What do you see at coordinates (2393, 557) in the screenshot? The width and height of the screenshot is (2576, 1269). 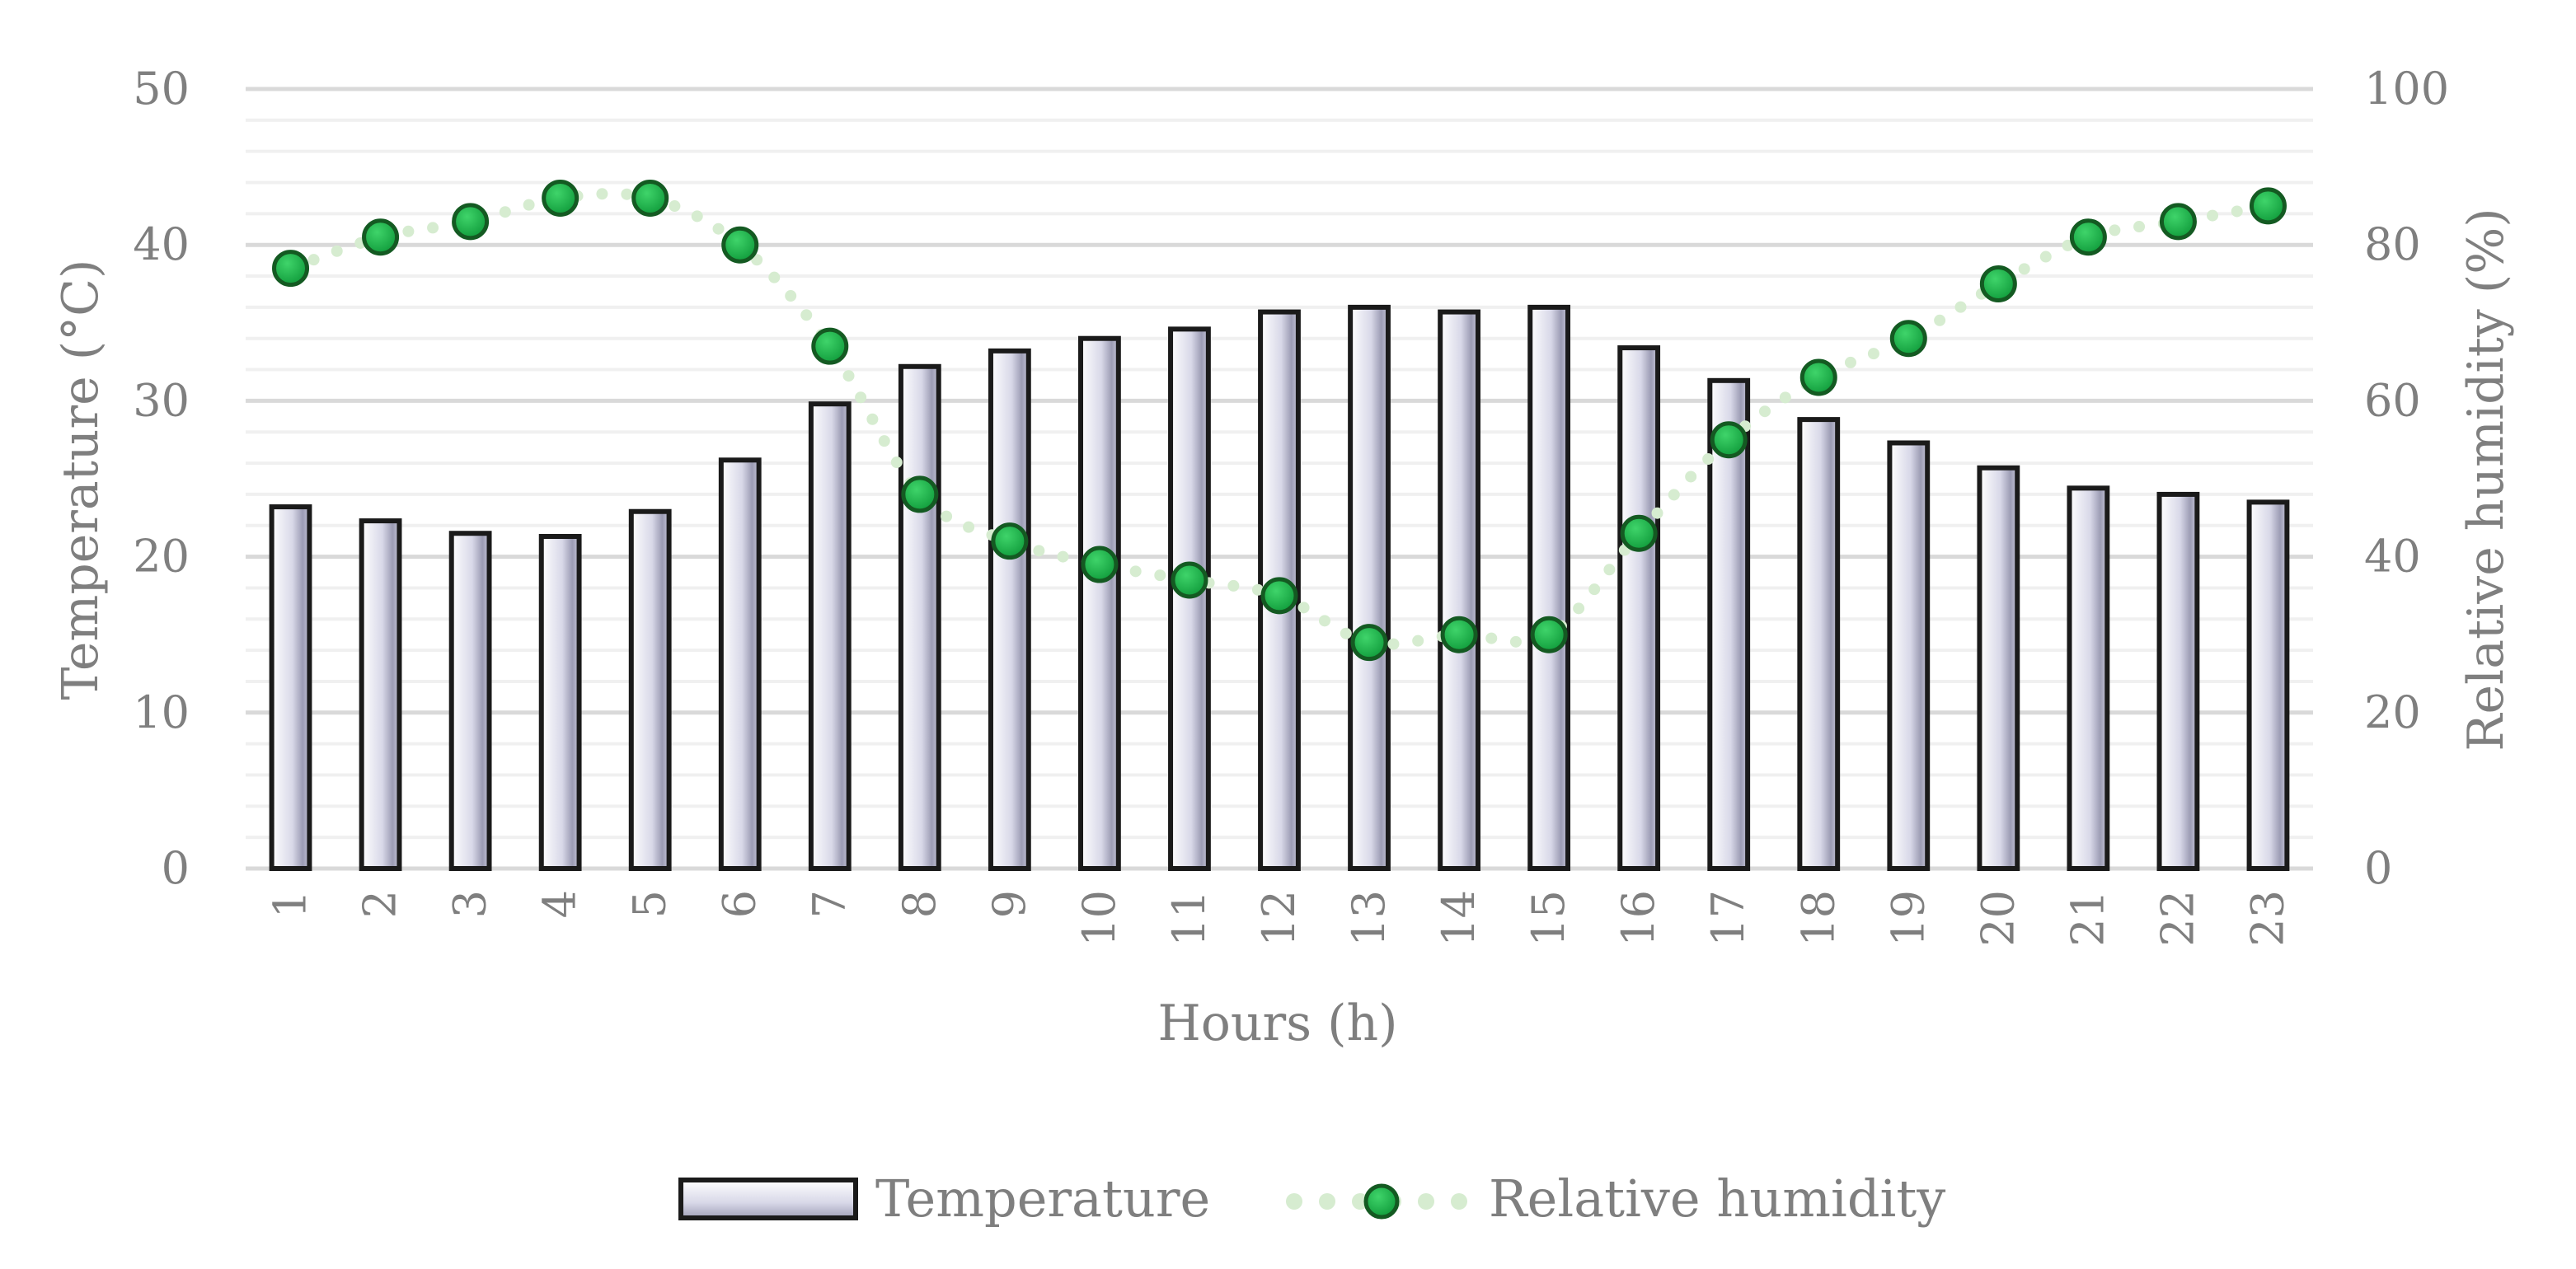 I see `y2-tick-label: 40` at bounding box center [2393, 557].